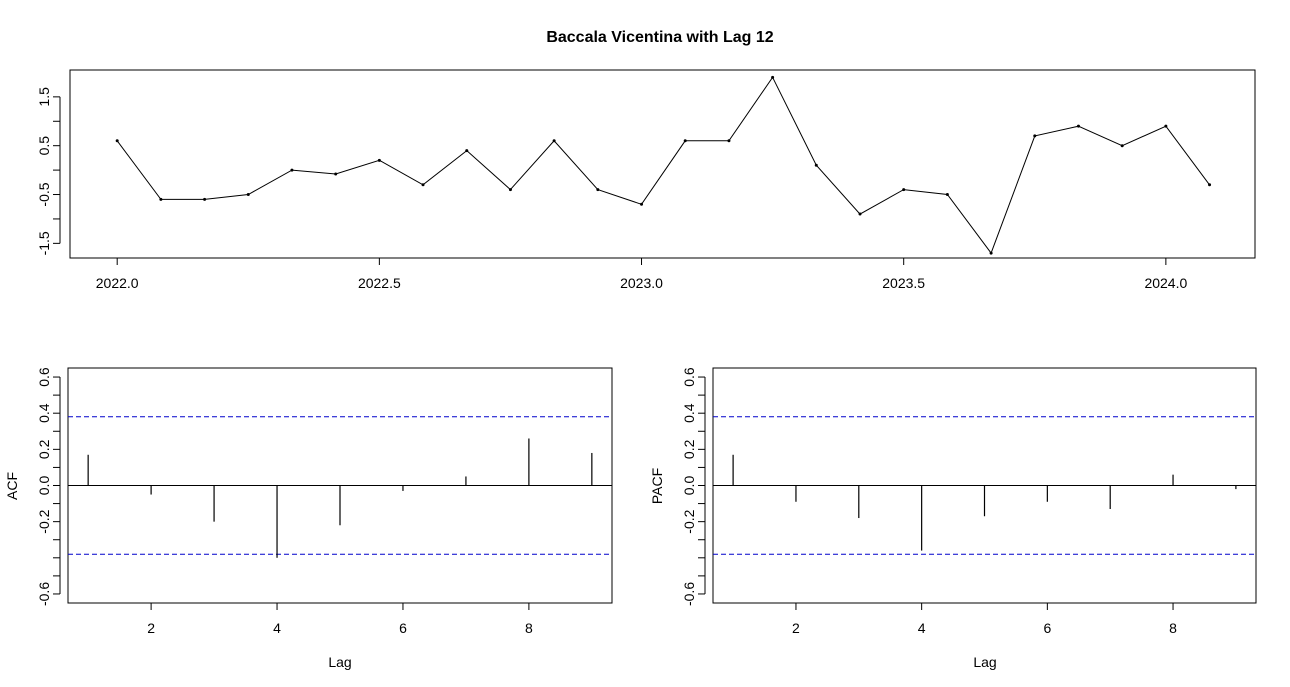 This screenshot has height=687, width=1290. What do you see at coordinates (1165, 283) in the screenshot?
I see `ts-x-tick-label: 2024.0` at bounding box center [1165, 283].